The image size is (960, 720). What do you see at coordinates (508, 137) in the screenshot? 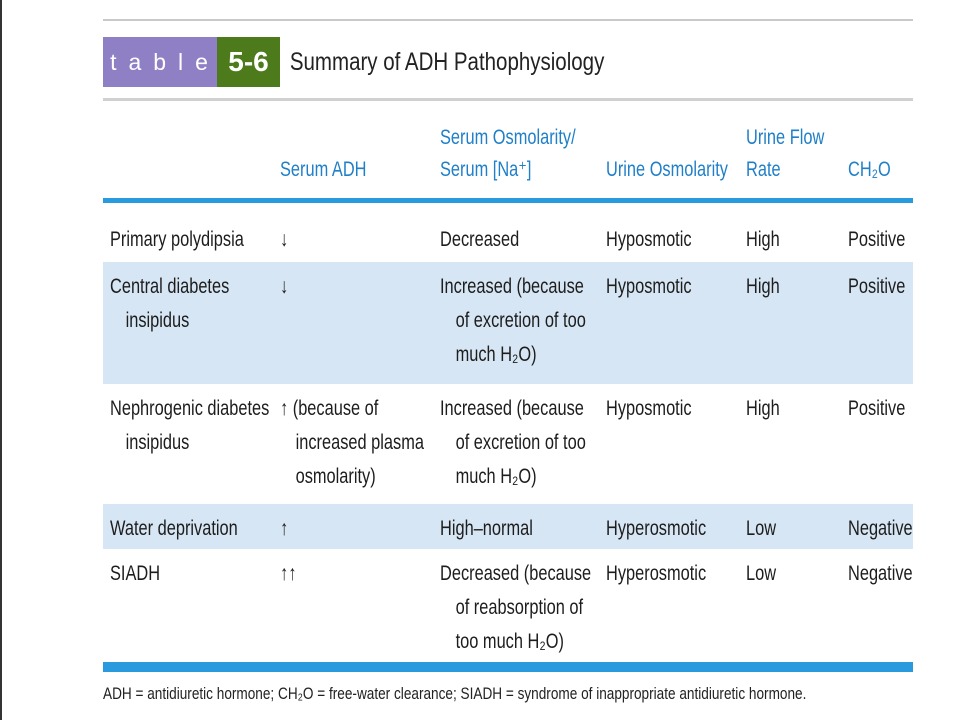
I see `header-line: Serum Osmolarity/` at bounding box center [508, 137].